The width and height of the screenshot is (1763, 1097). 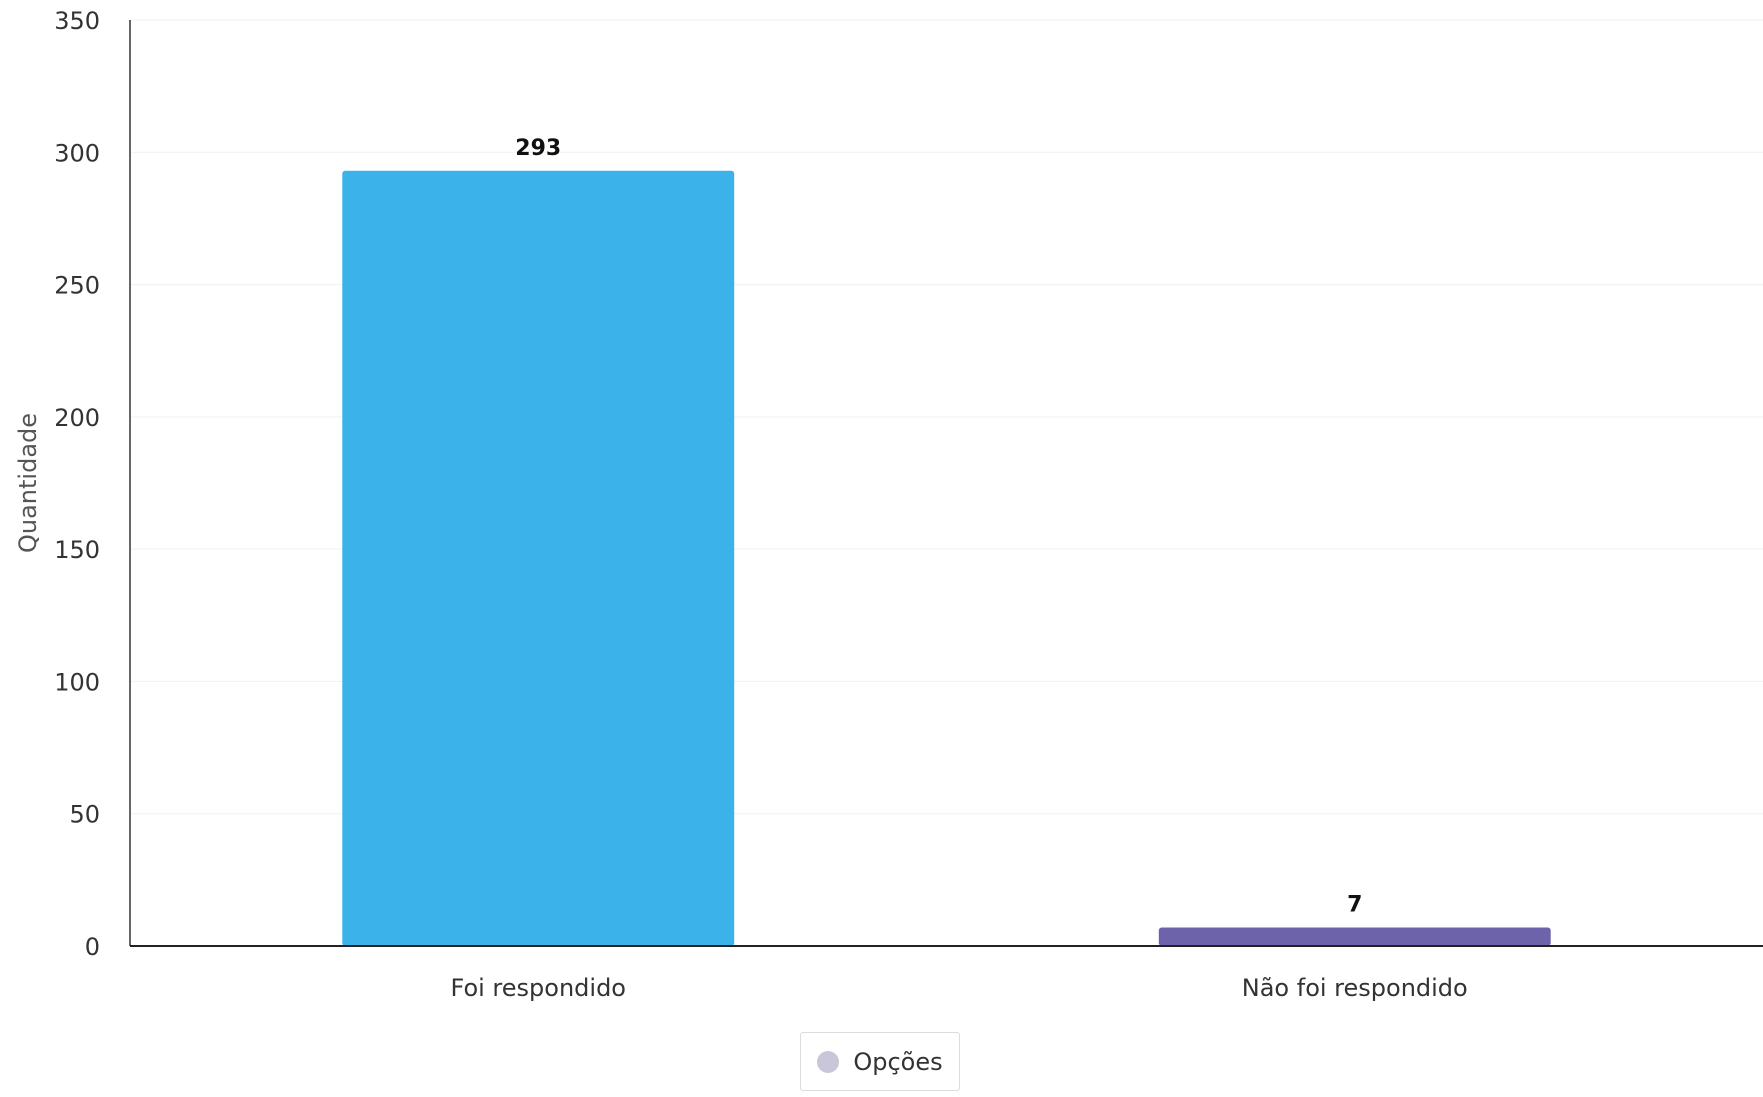 I want to click on bar, so click(x=1354, y=936).